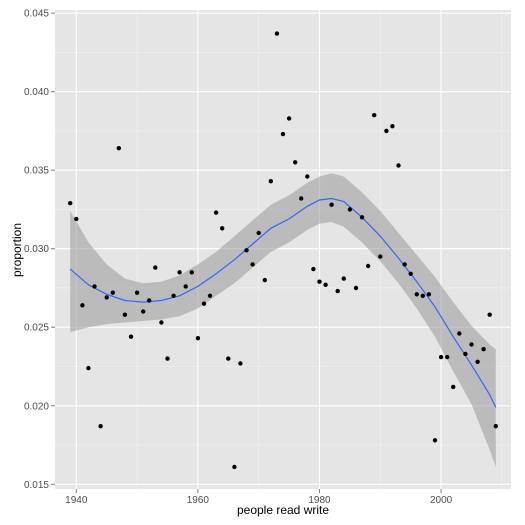  Describe the element at coordinates (36, 485) in the screenshot. I see `y-tick-label: 0.015` at that location.